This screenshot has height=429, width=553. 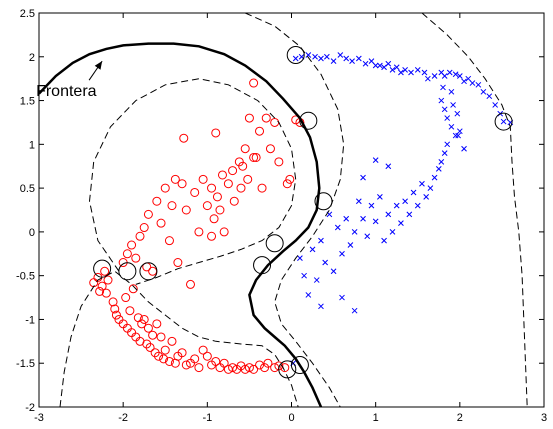 I want to click on y-tick-label: -1.5, so click(x=25, y=364).